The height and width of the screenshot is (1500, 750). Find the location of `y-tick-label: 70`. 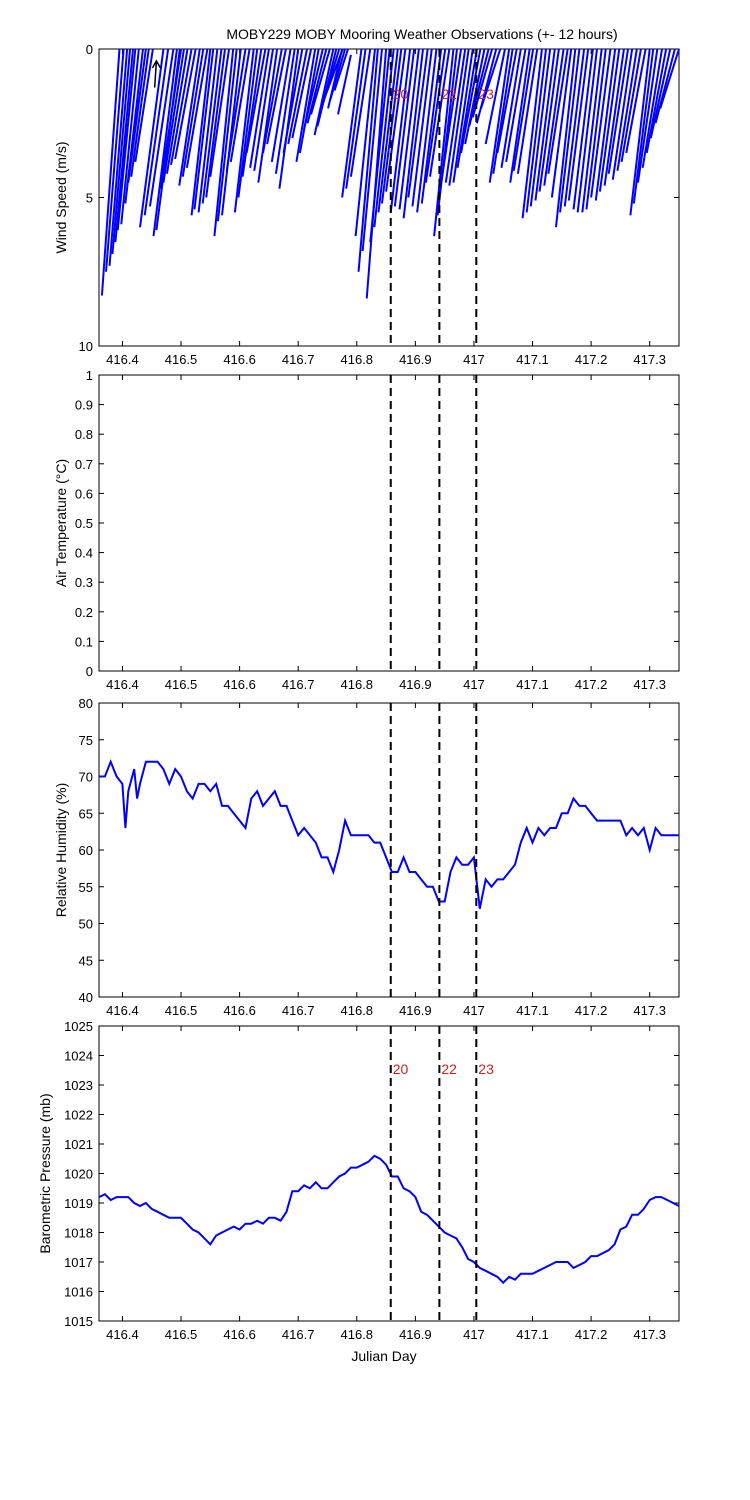

y-tick-label: 70 is located at coordinates (86, 777).